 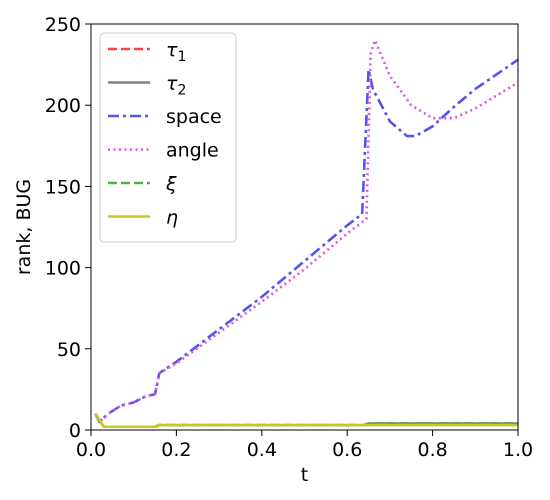 What do you see at coordinates (176, 52) in the screenshot?
I see `legend-label: τ1` at bounding box center [176, 52].